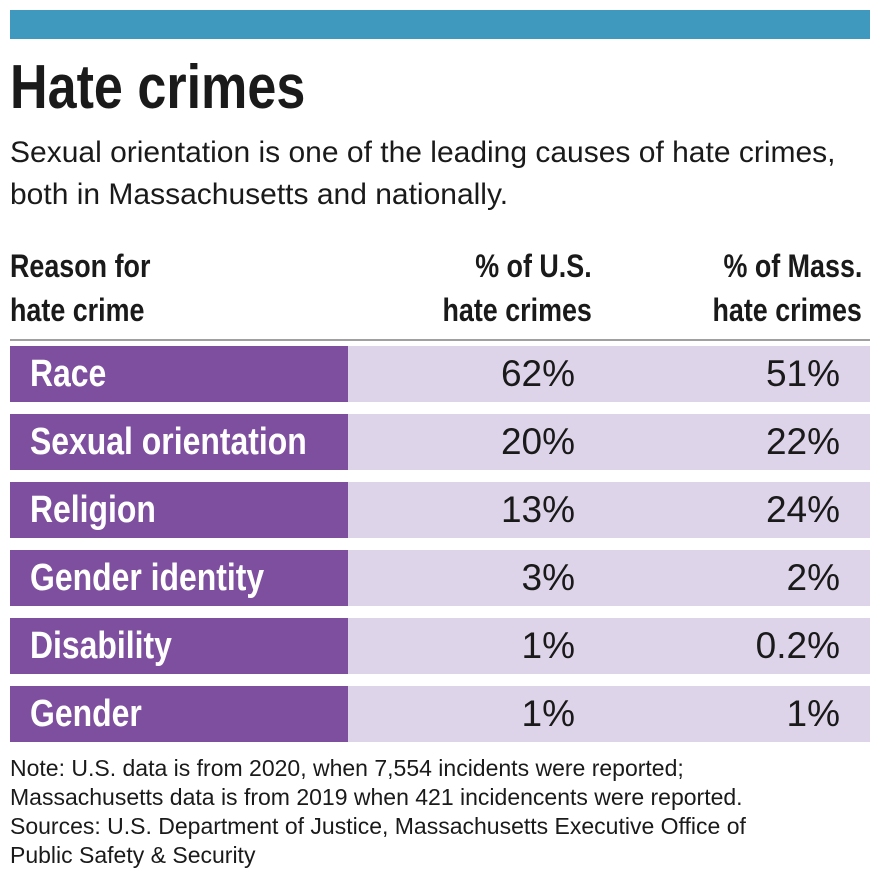 This screenshot has height=876, width=880. I want to click on table-row: Sexual orientation 20% 22%, so click(440, 442).